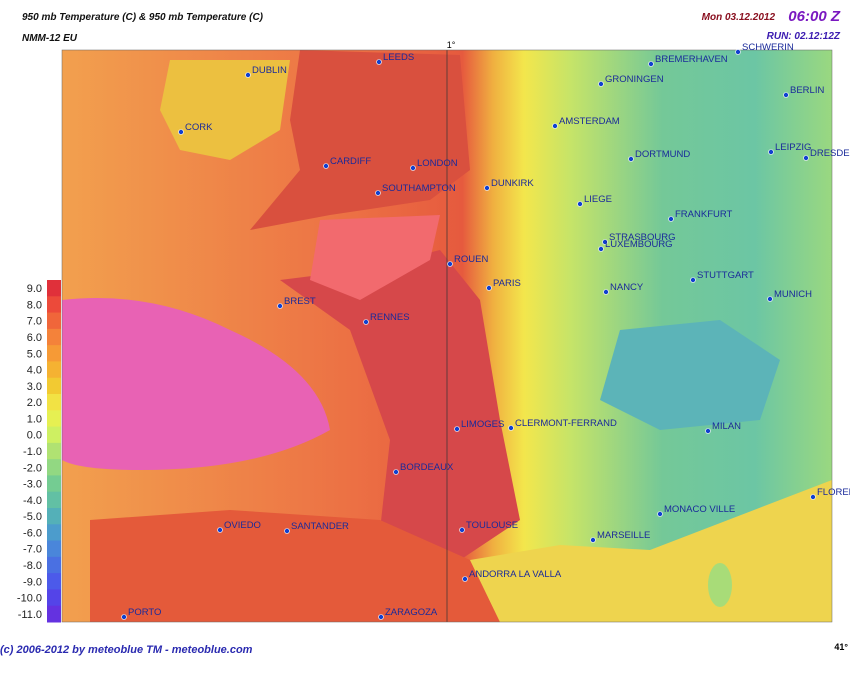 This screenshot has width=850, height=679. What do you see at coordinates (662, 154) in the screenshot?
I see `city-name: DORTMUND` at bounding box center [662, 154].